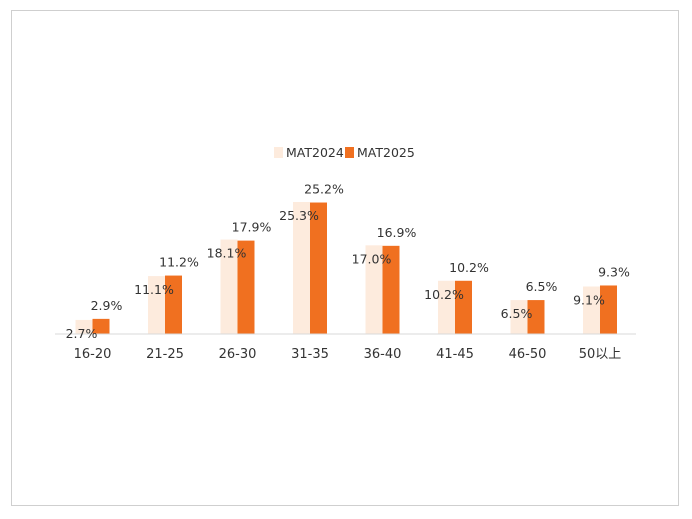  What do you see at coordinates (299, 215) in the screenshot?
I see `data-label-mat2024-3: 25.3%` at bounding box center [299, 215].